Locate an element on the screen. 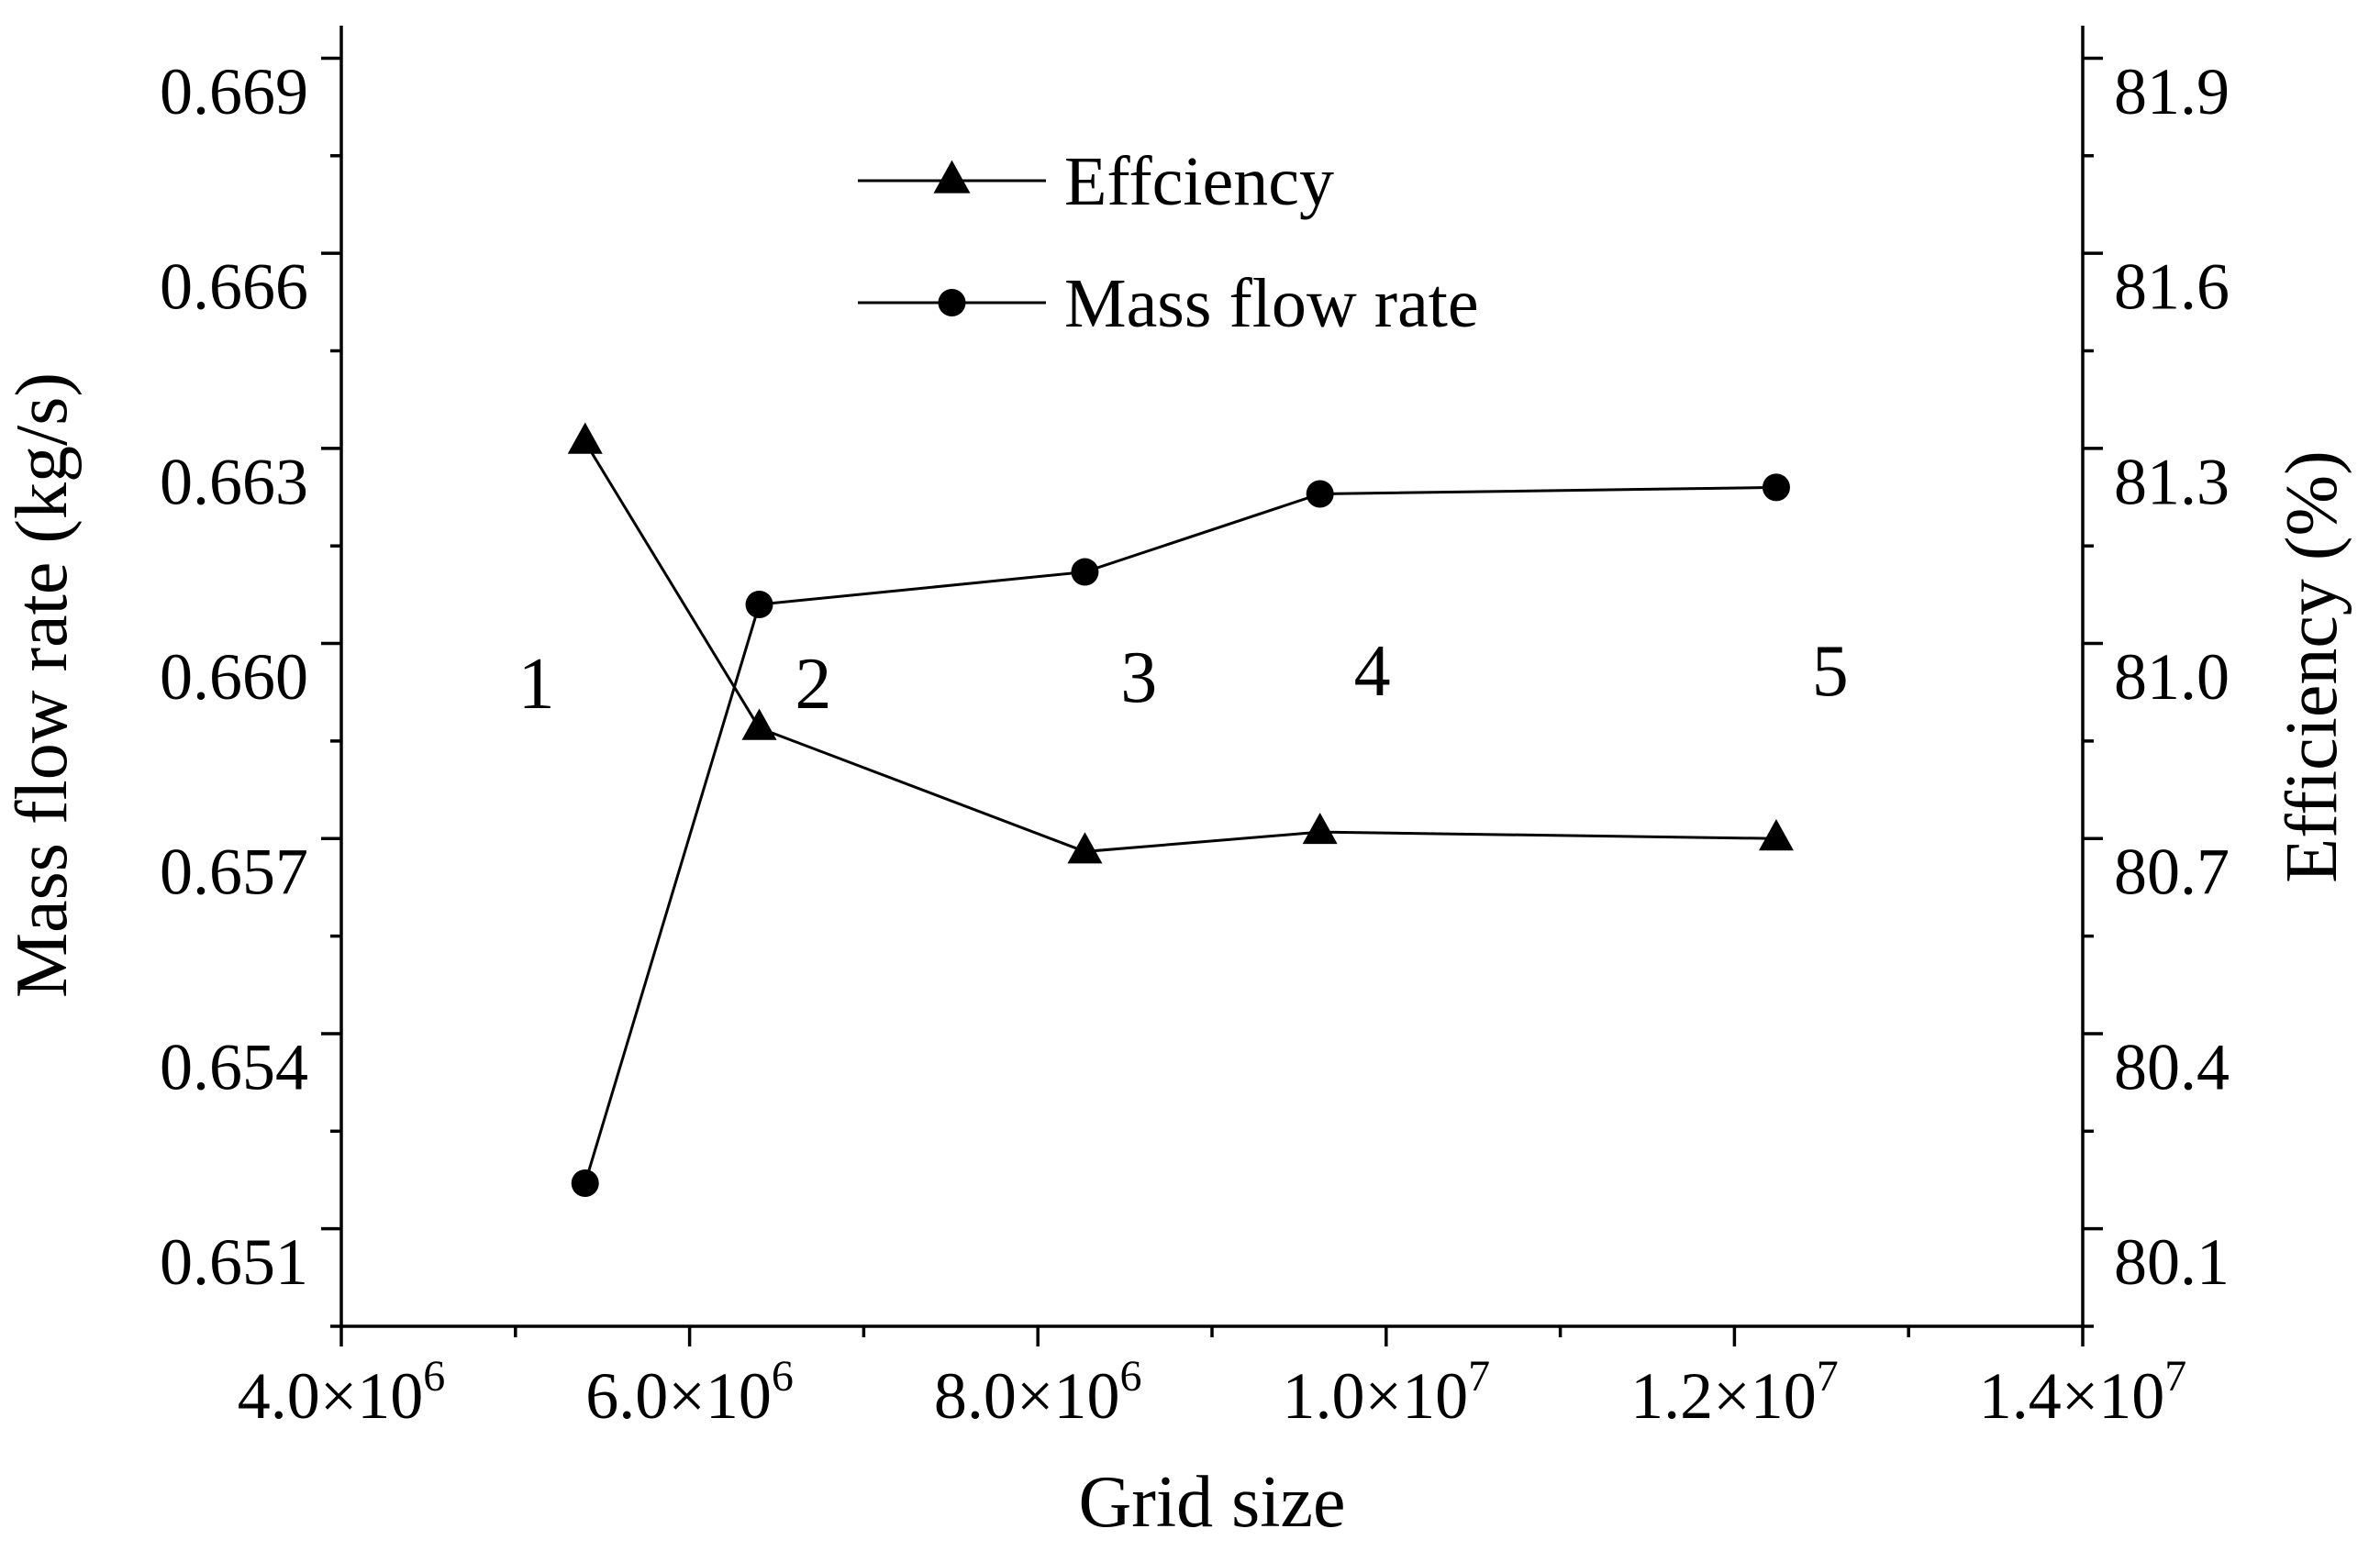  x-axis-title: Grid size is located at coordinates (1211, 1502).